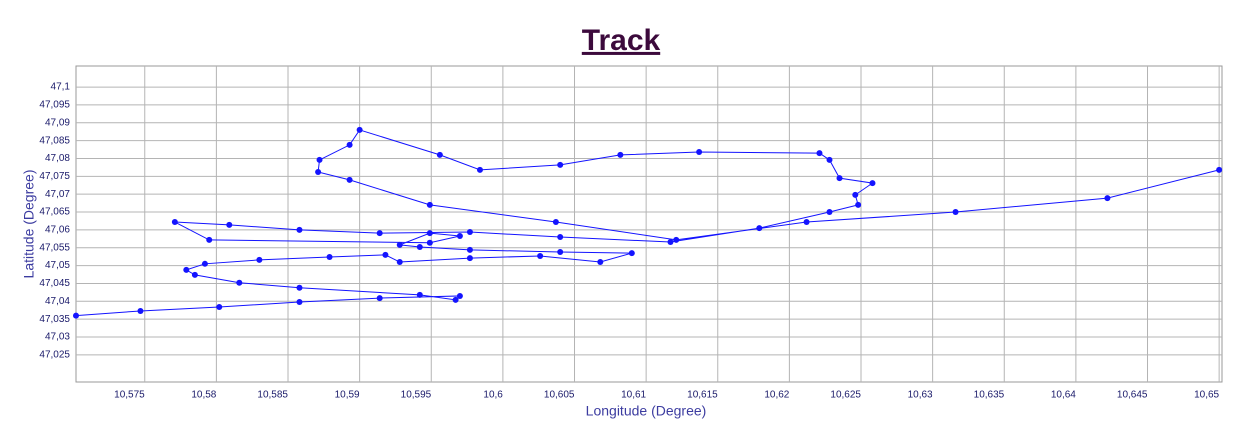 The image size is (1242, 442). What do you see at coordinates (203, 395) in the screenshot?
I see `x-tick-label: 10,58` at bounding box center [203, 395].